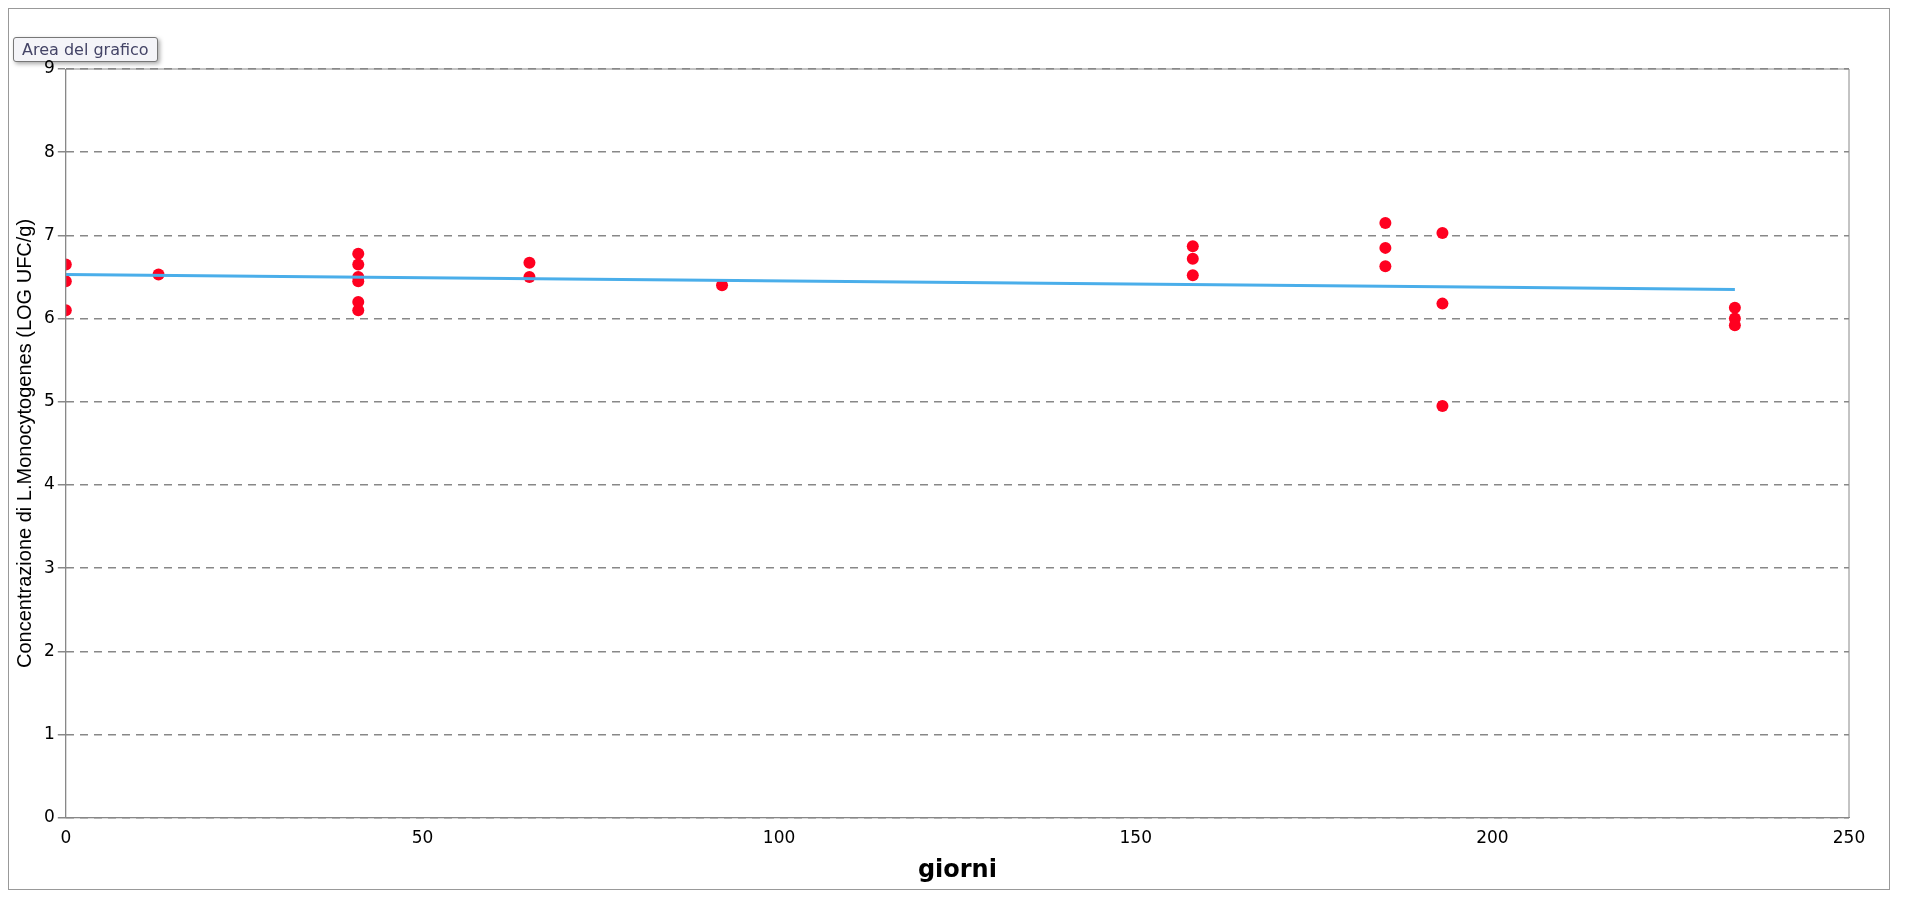 This screenshot has height=917, width=1905. What do you see at coordinates (49, 400) in the screenshot?
I see `y-tick-label: 5` at bounding box center [49, 400].